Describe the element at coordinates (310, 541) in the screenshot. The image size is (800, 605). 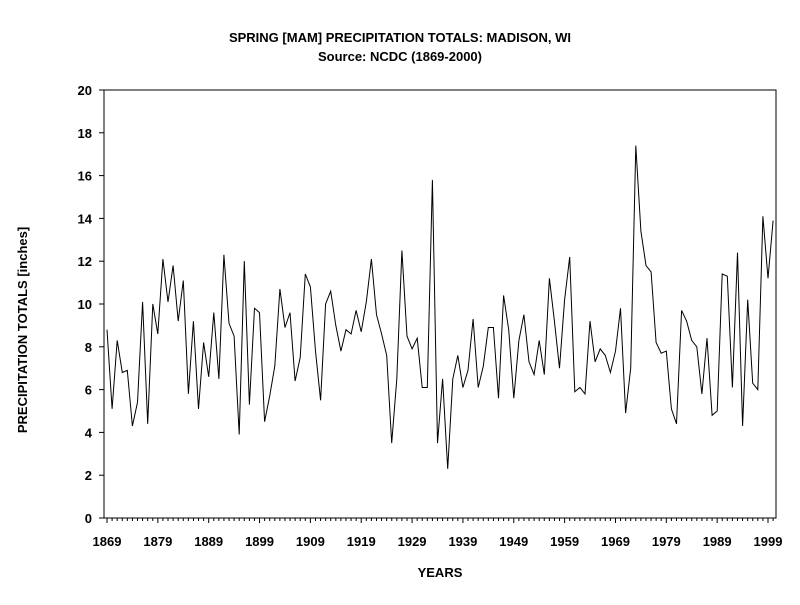
I see `x-tick-label: 1909` at that location.